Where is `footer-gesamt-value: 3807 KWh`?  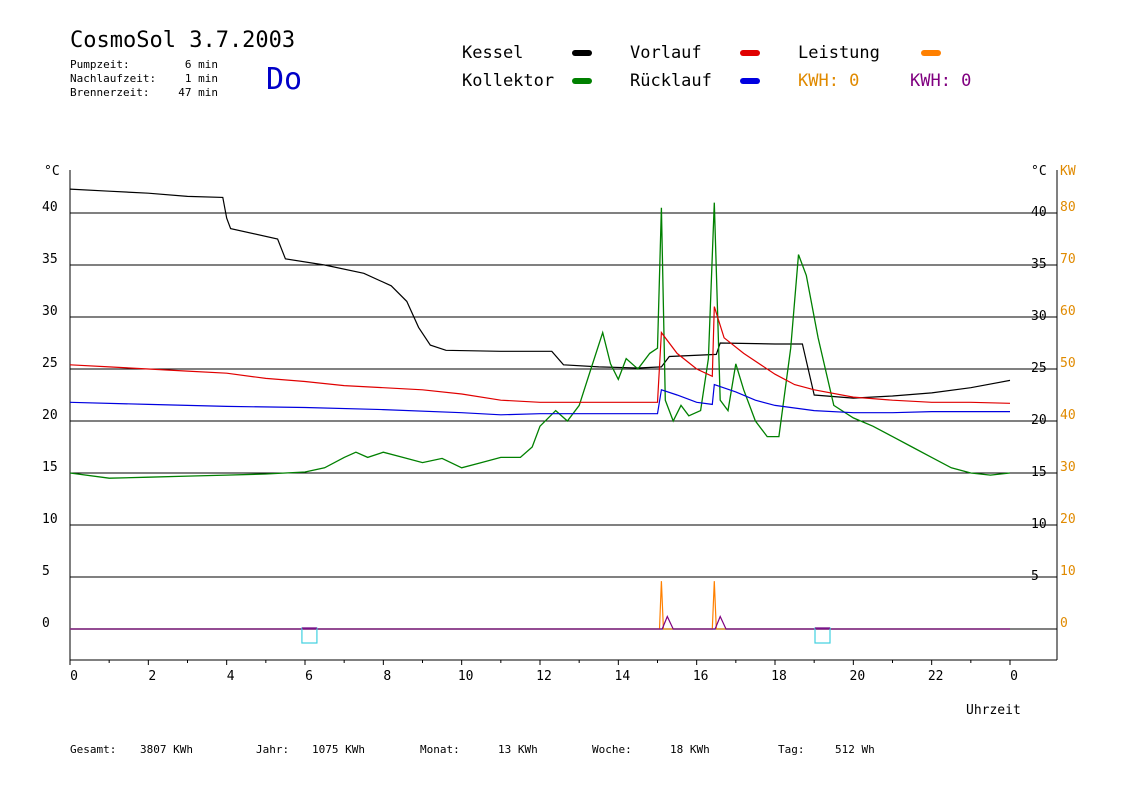
footer-gesamt-value: 3807 KWh is located at coordinates (166, 749).